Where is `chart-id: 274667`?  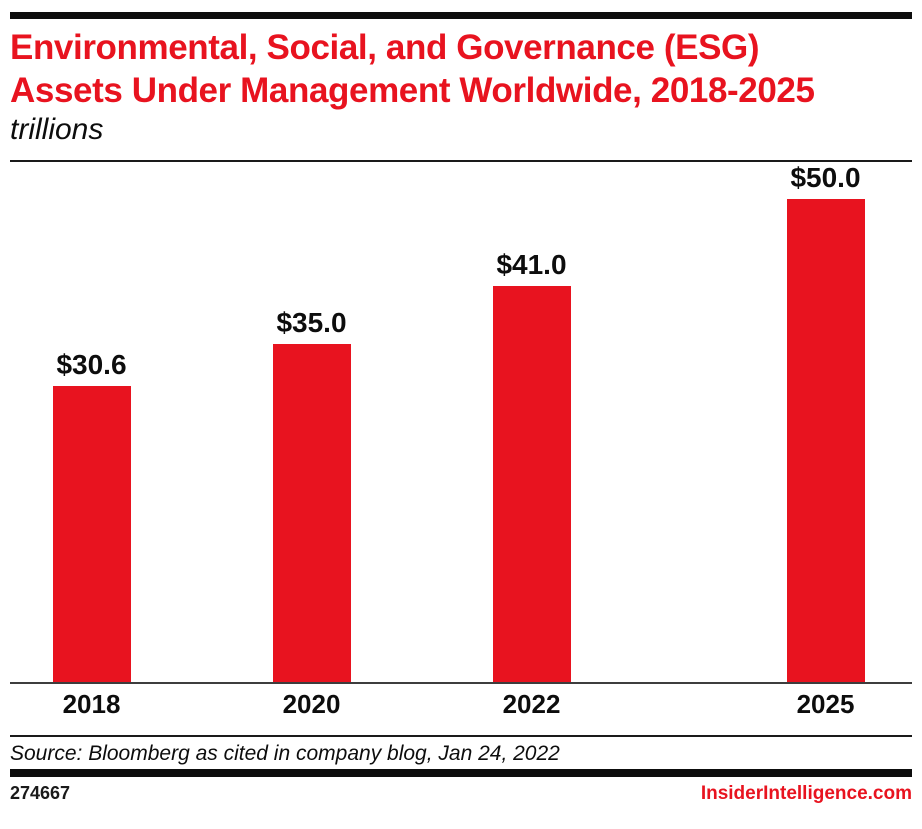 chart-id: 274667 is located at coordinates (40, 793).